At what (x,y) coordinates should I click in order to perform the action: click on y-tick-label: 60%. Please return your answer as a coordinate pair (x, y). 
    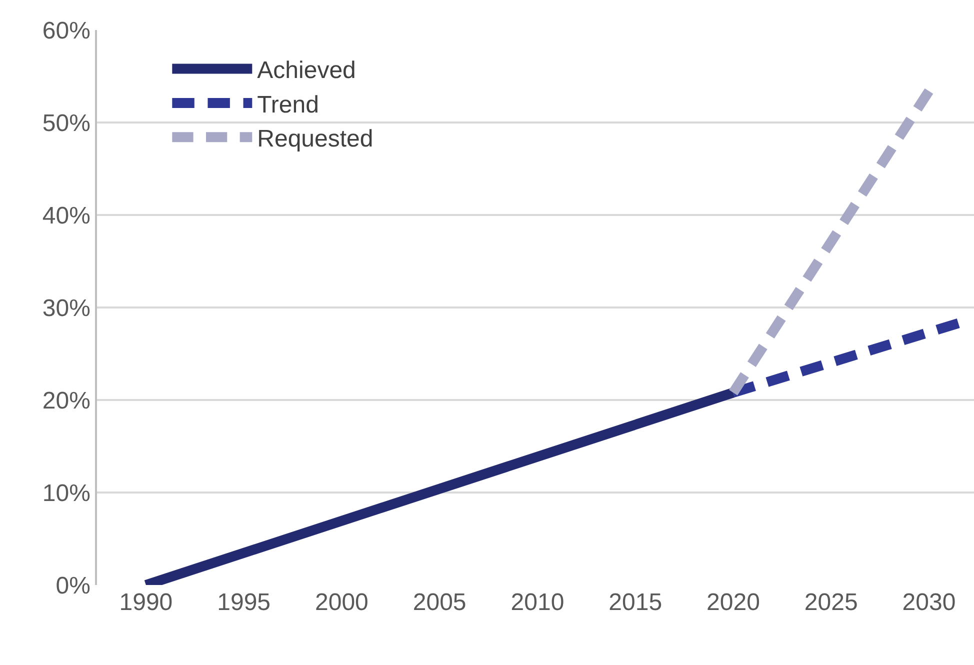
    Looking at the image, I should click on (66, 30).